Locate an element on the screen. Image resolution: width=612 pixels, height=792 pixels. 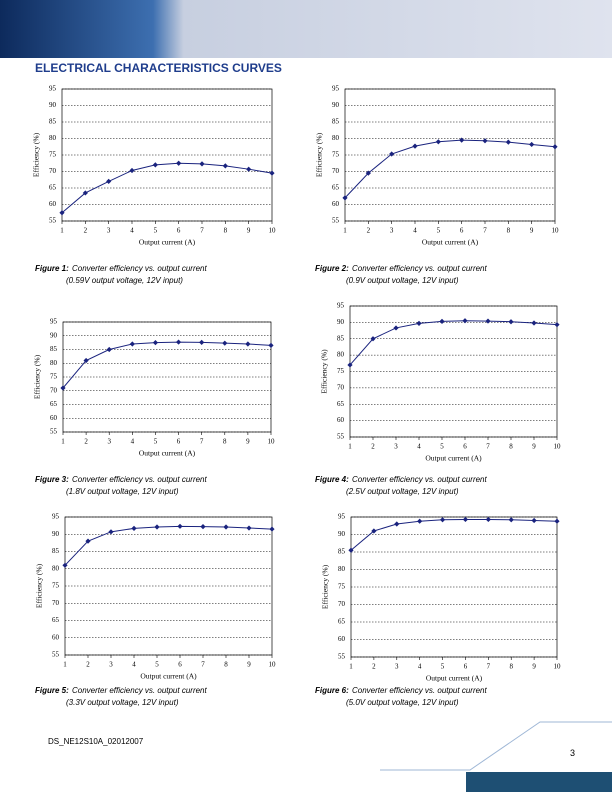
header-banner is located at coordinates (306, 29).